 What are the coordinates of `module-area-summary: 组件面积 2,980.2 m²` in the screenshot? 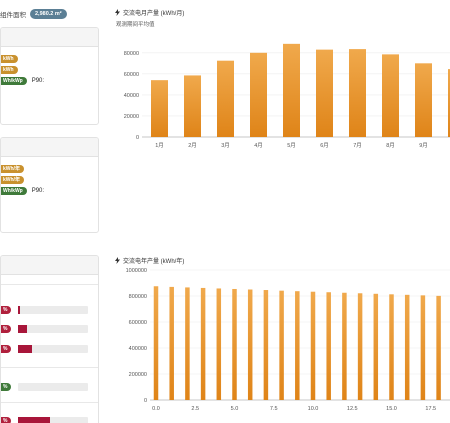 It's located at (33, 14).